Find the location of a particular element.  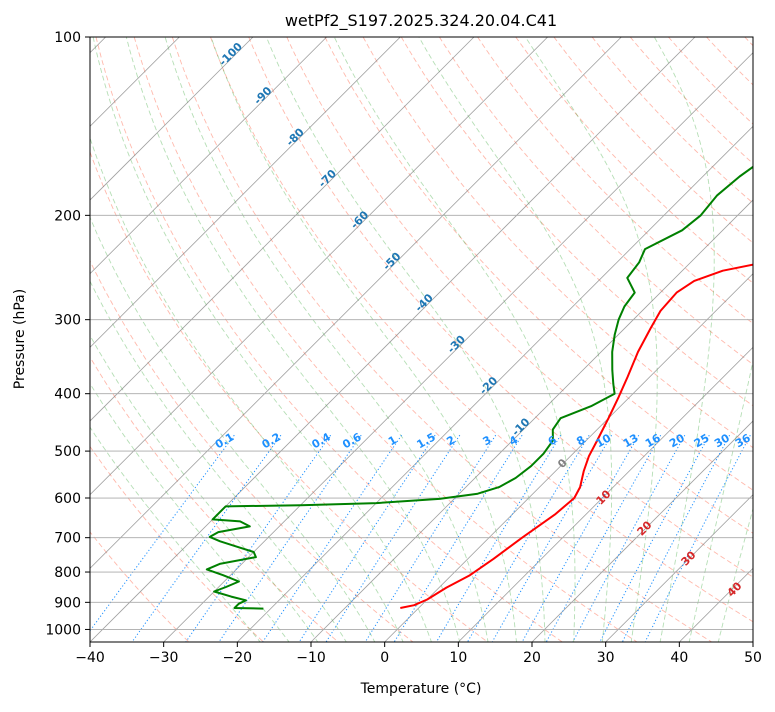

y-tick-label: 600 is located at coordinates (67, 499).